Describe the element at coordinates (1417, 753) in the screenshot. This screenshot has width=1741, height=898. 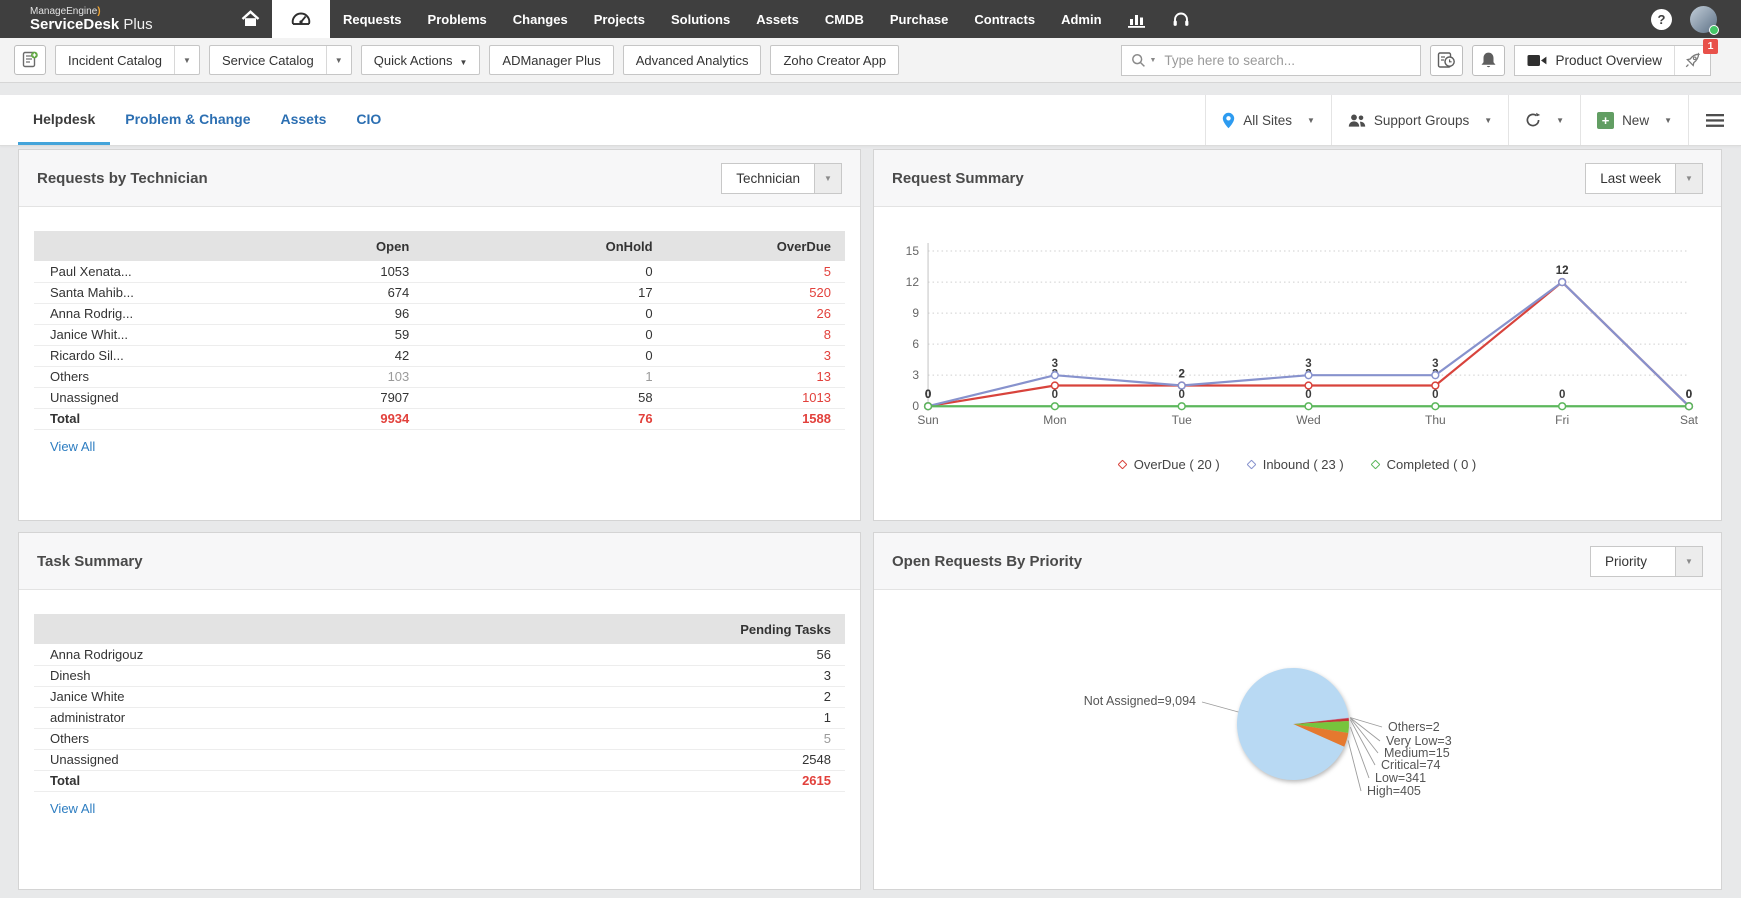
I see `pie-callout-label: Medium=15` at that location.